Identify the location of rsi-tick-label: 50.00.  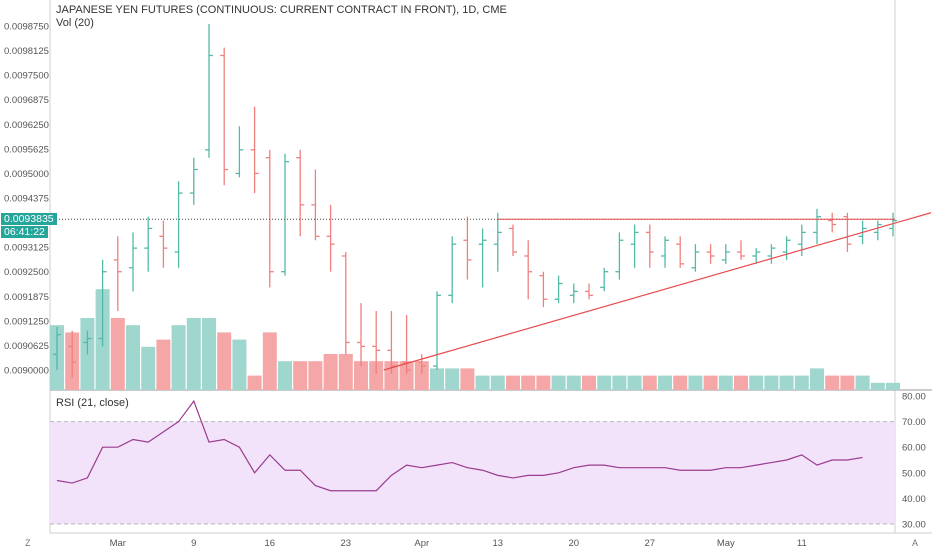
(914, 473).